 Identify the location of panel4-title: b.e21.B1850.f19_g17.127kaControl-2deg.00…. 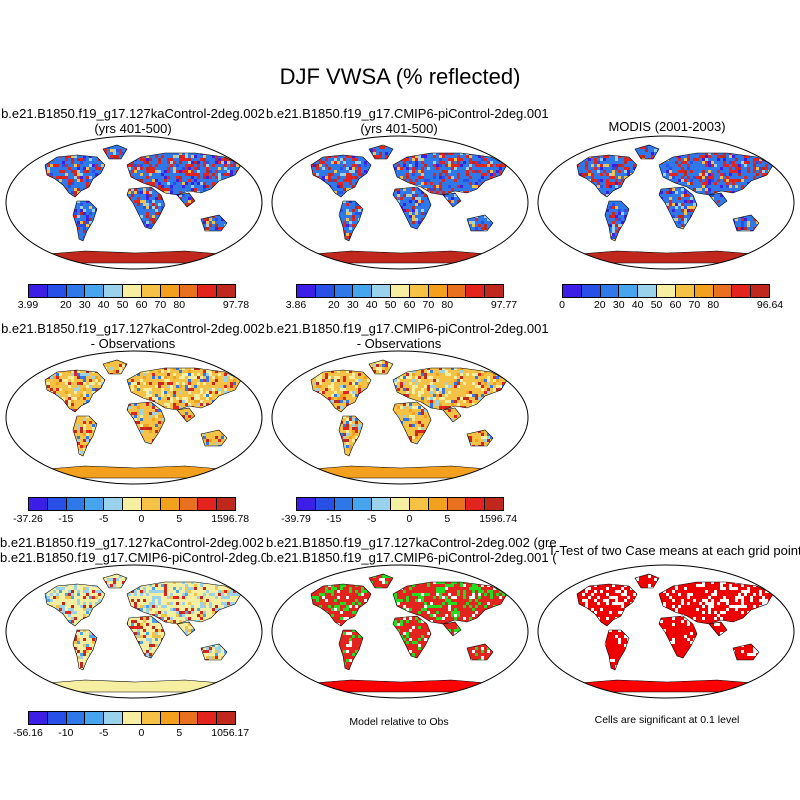
(133, 336).